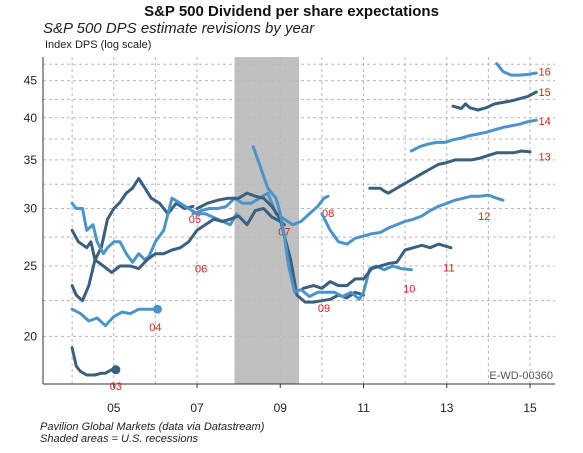 Image resolution: width=583 pixels, height=453 pixels. I want to click on x-tick-label: 11, so click(363, 408).